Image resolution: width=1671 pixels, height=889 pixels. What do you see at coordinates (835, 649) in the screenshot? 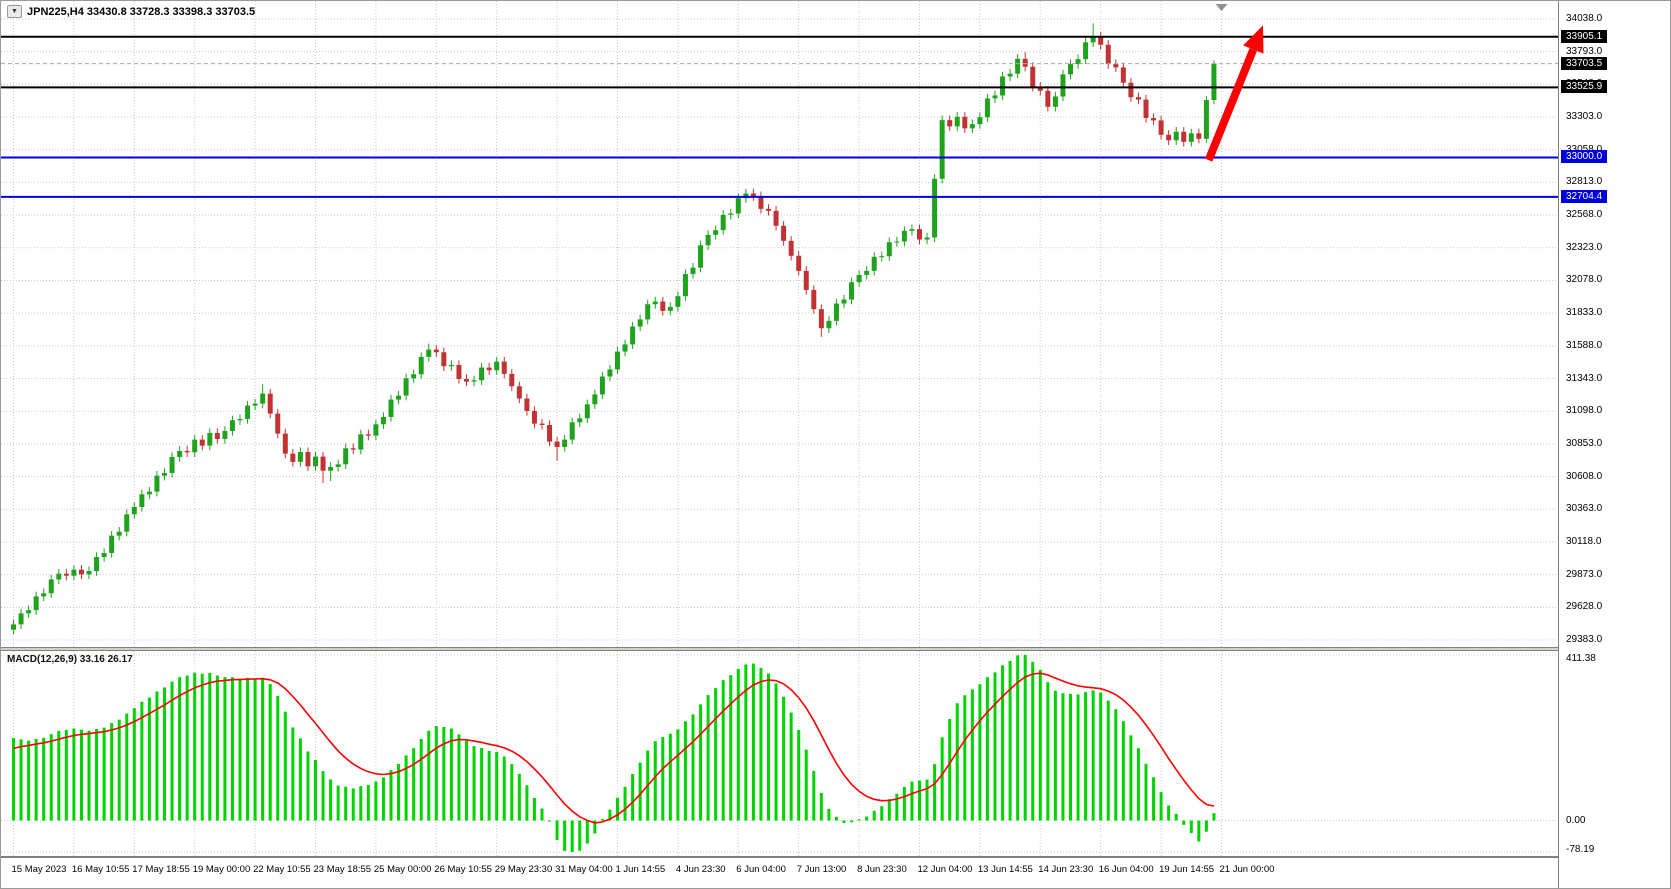
I see `panel-divider` at bounding box center [835, 649].